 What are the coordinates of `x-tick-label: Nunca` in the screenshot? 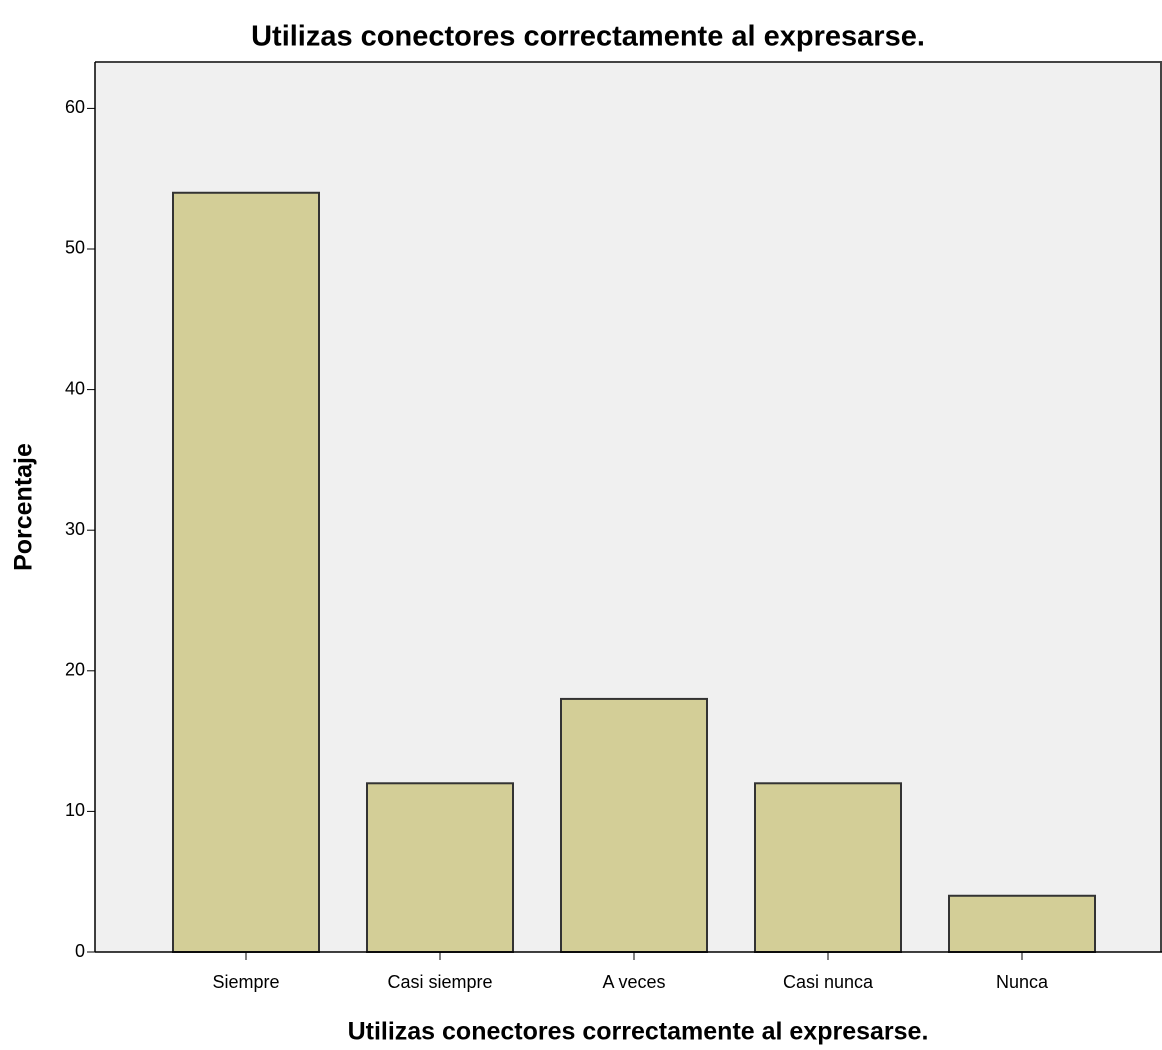 It's located at (1022, 982).